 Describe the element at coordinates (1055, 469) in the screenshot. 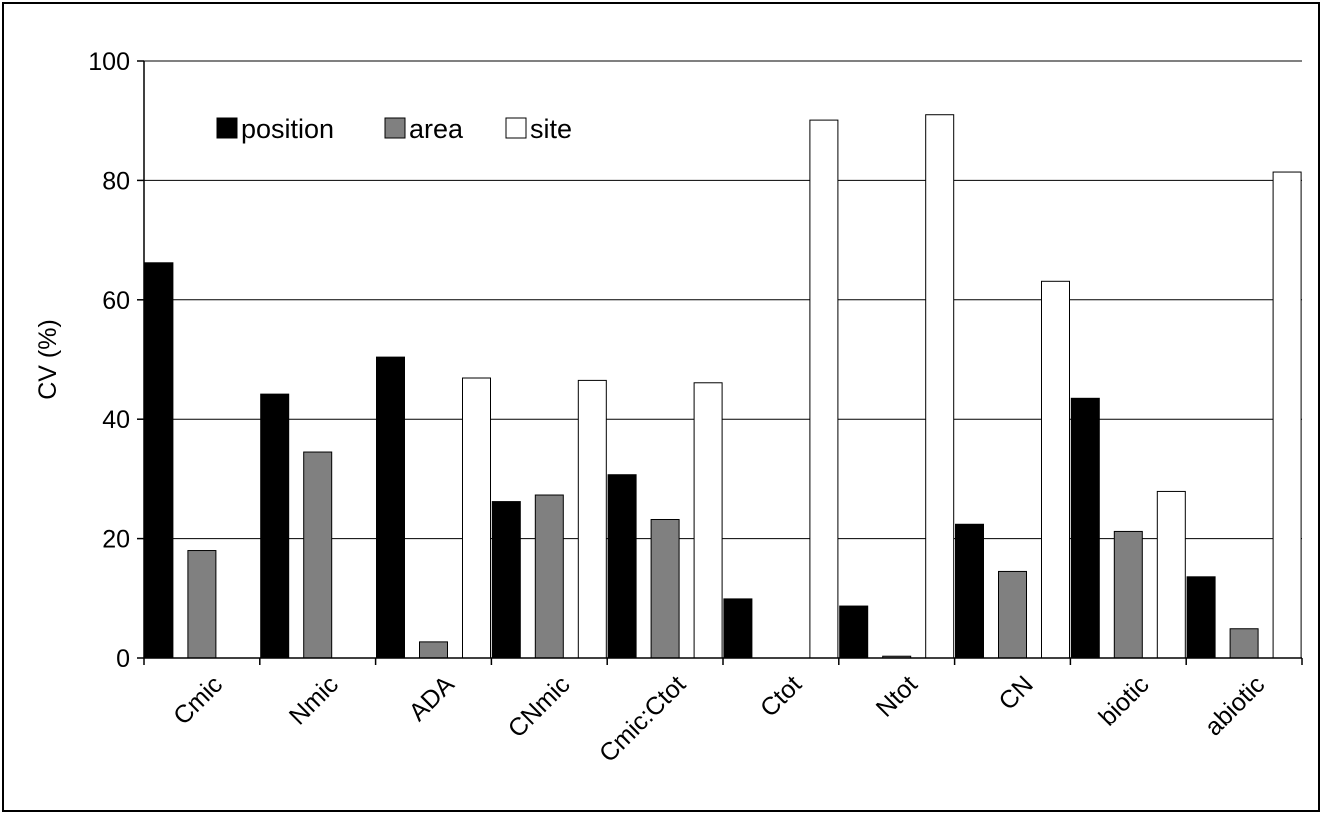

I see `bar-site-cn` at that location.